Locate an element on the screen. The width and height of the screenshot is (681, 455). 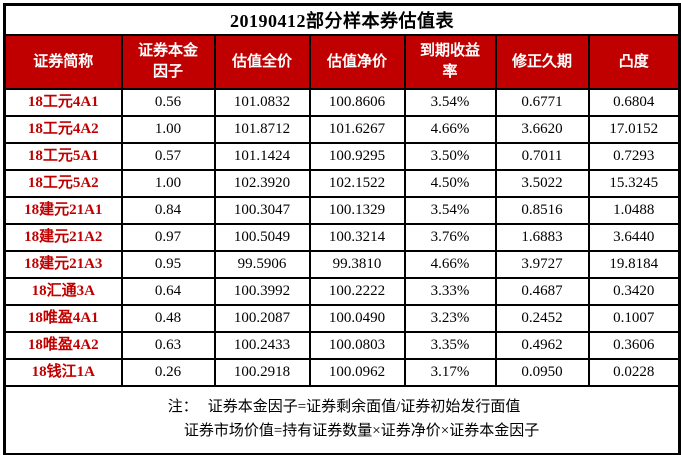
modified-duration-cell: 0.2452 is located at coordinates (542, 318).